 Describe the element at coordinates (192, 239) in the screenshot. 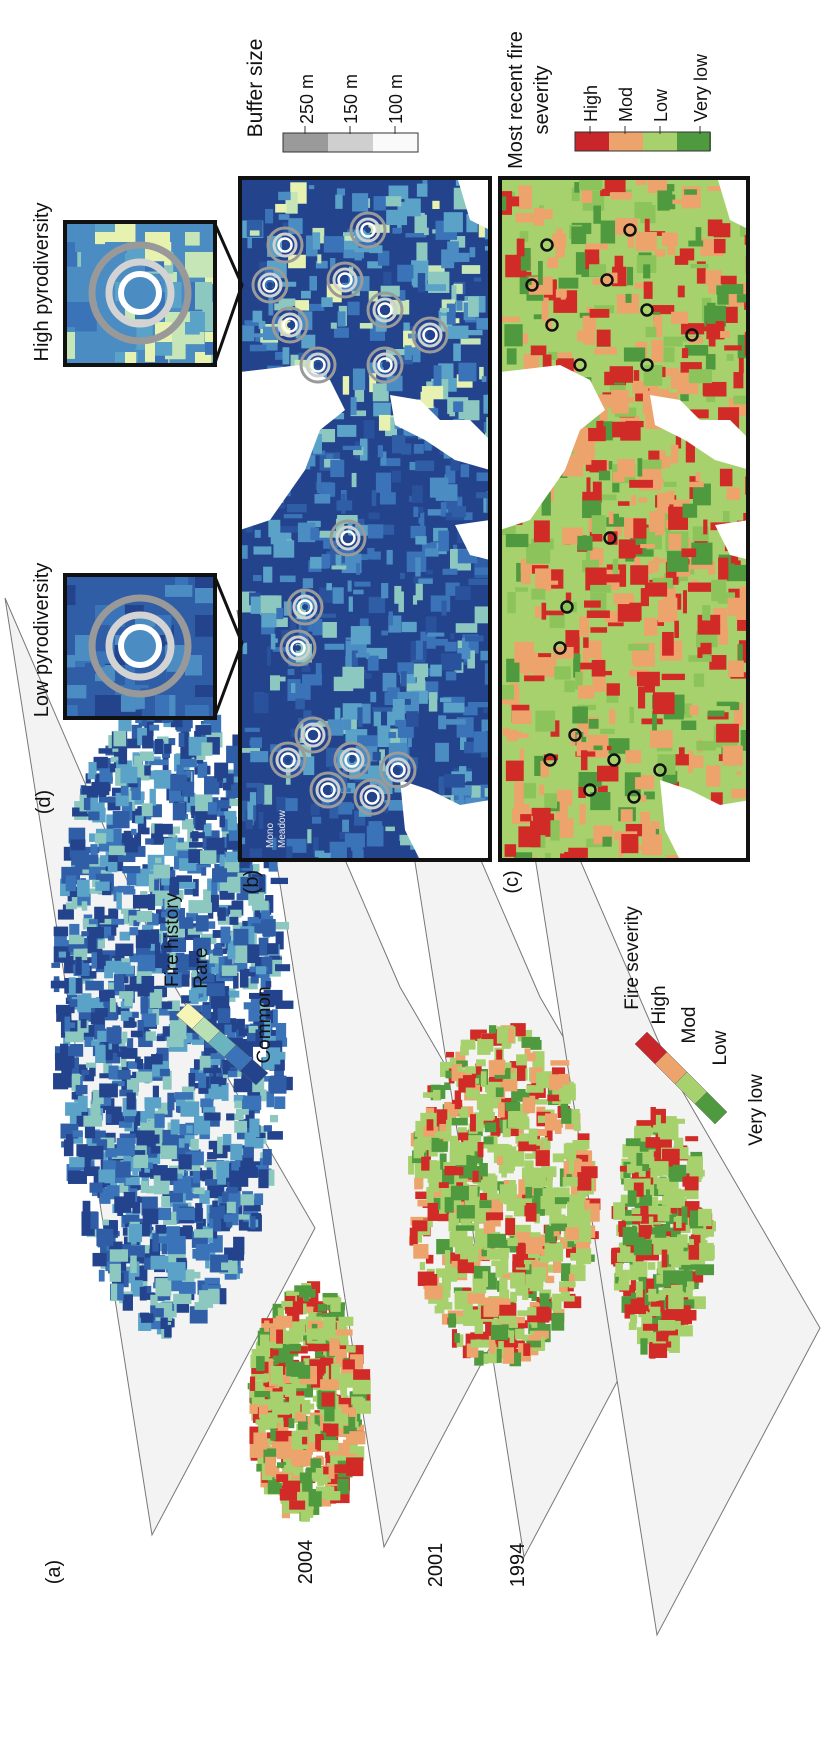

I see `inset-cell` at that location.